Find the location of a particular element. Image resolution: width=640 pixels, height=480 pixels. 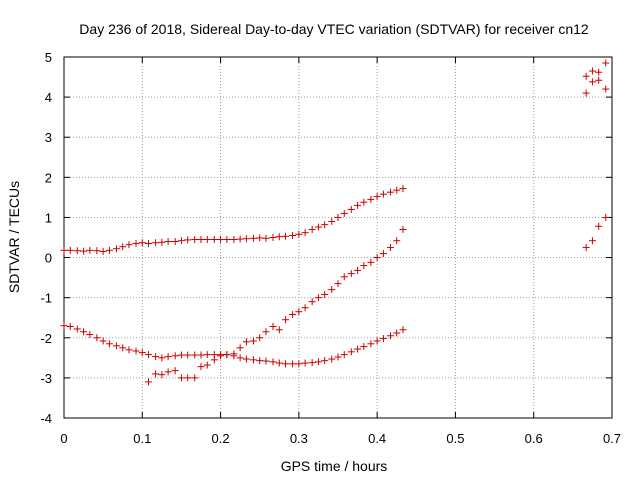

y-tick-label: 5 is located at coordinates (48, 57).